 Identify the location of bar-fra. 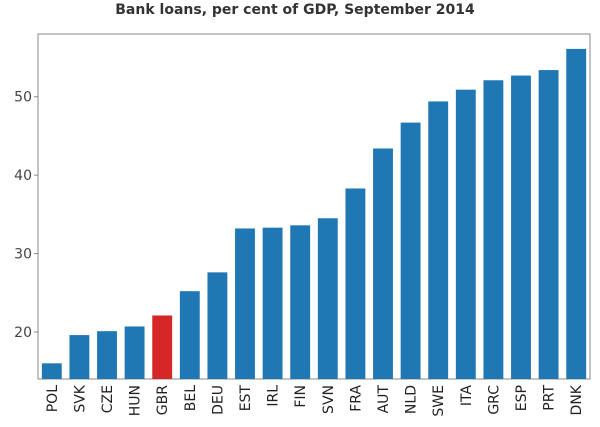
(355, 283).